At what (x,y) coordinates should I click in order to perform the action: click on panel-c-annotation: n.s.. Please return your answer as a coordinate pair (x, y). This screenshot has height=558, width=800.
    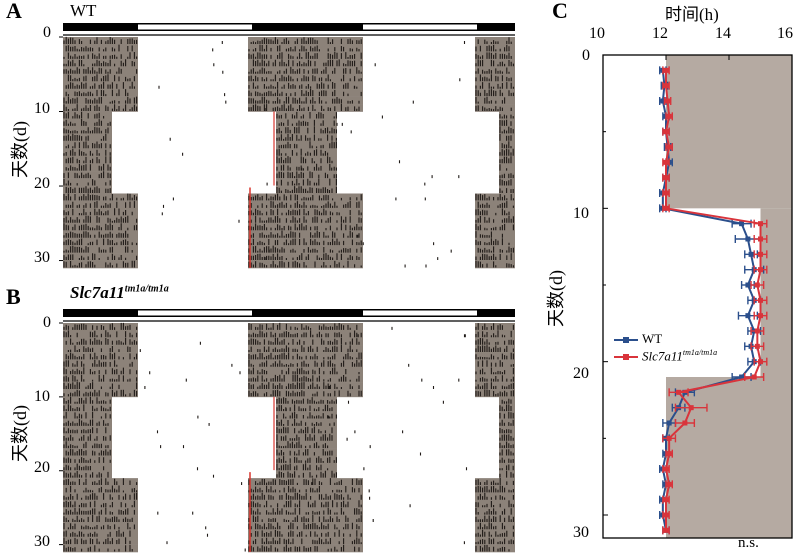
    Looking at the image, I should click on (748, 543).